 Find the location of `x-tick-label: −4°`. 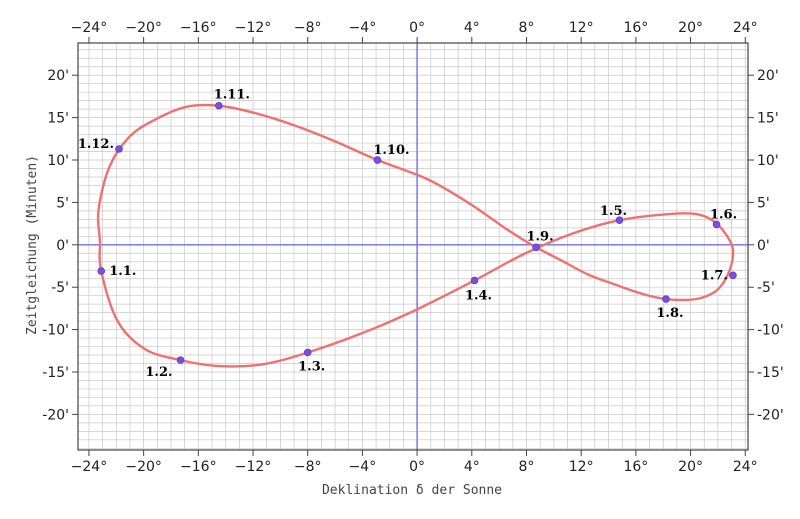

x-tick-label: −4° is located at coordinates (363, 467).